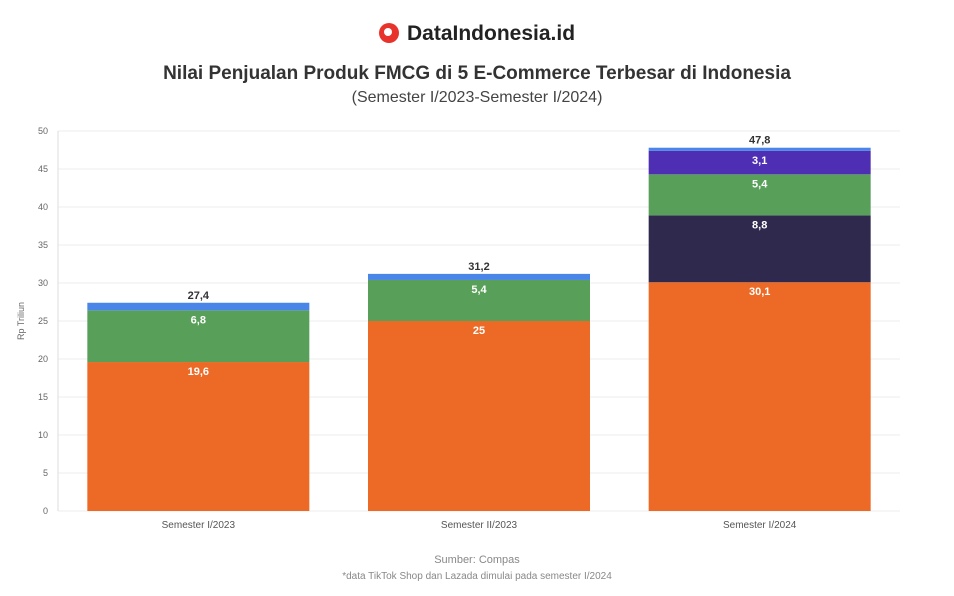 The height and width of the screenshot is (596, 954). Describe the element at coordinates (477, 97) in the screenshot. I see `chart-subtitle: (Semester I/2023-Semester I/2024)` at that location.